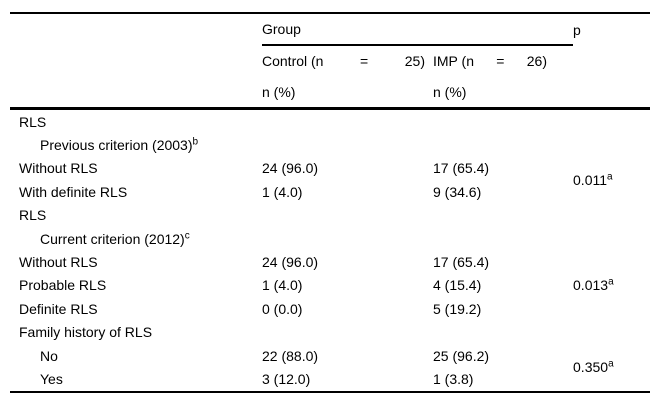 The height and width of the screenshot is (402, 662). I want to click on table-row: Probable RLS 1 (4.0) 4 (15.4), so click(330, 285).